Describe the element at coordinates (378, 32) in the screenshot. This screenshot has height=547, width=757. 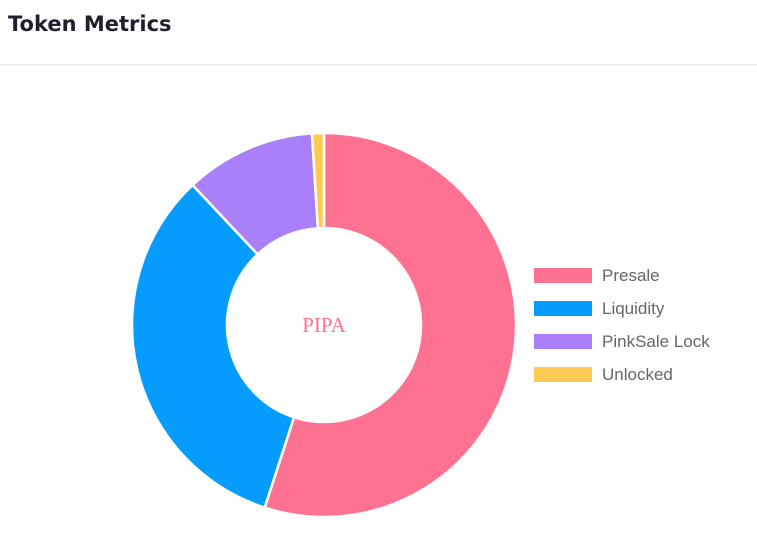
I see `card-header: Token Metrics` at that location.